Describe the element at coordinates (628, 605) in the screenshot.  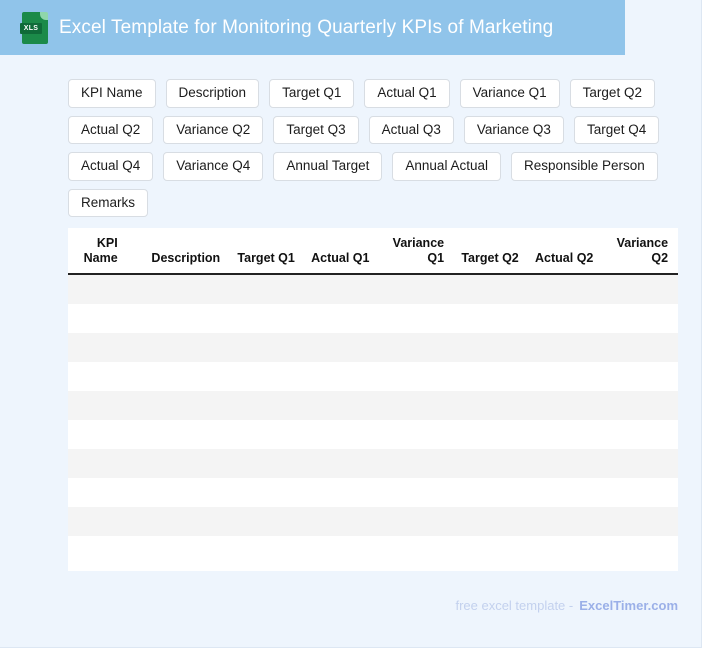
I see `footer-brand-link: ExcelTimer.com` at that location.